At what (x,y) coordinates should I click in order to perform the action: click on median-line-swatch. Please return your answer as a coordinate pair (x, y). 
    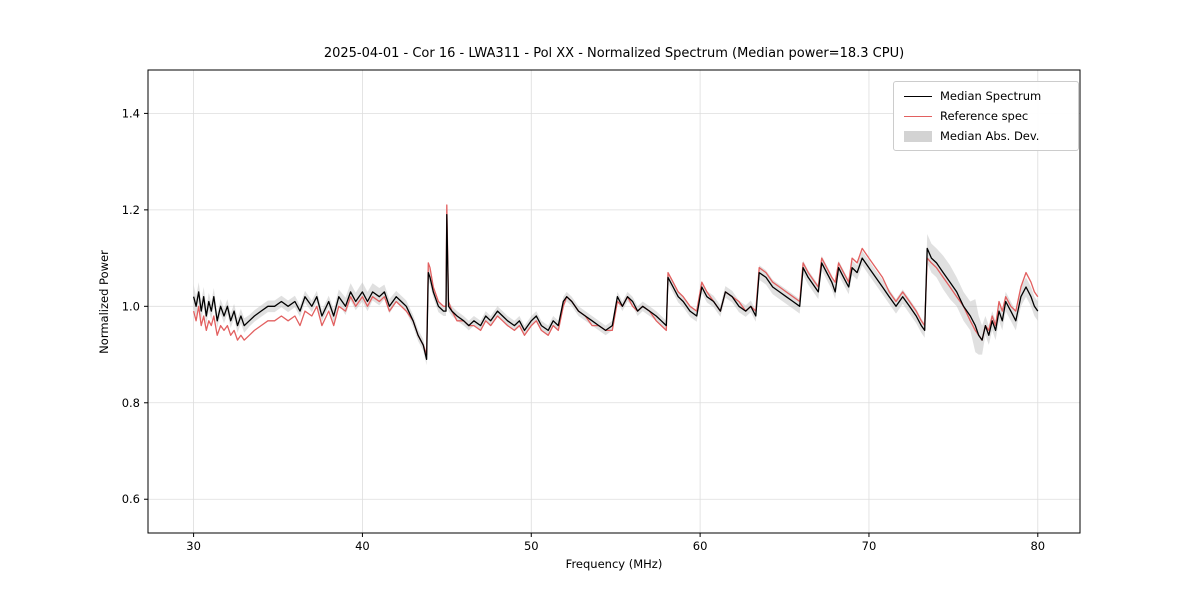
    Looking at the image, I should click on (918, 96).